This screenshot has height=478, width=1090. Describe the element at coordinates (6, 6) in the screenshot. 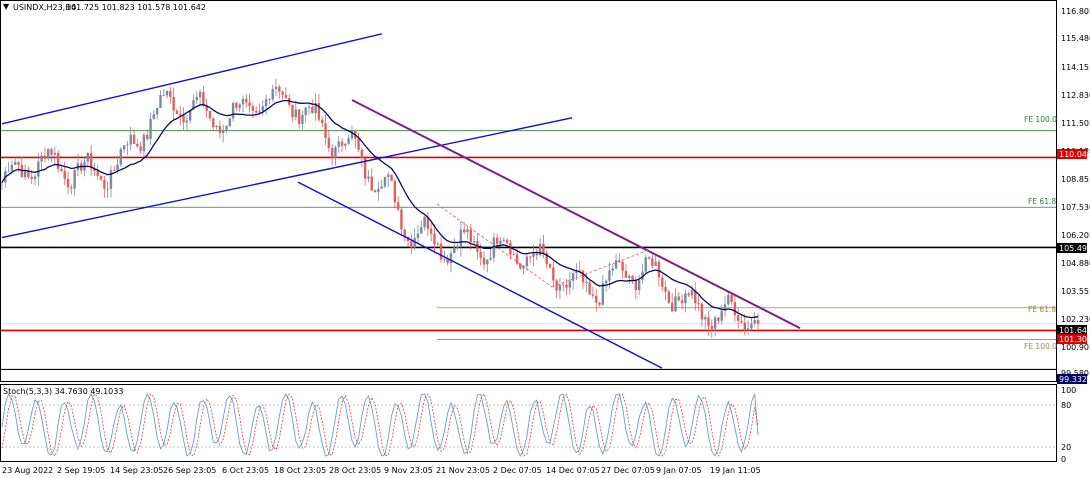

I see `header-triangle-icon: ▼` at that location.